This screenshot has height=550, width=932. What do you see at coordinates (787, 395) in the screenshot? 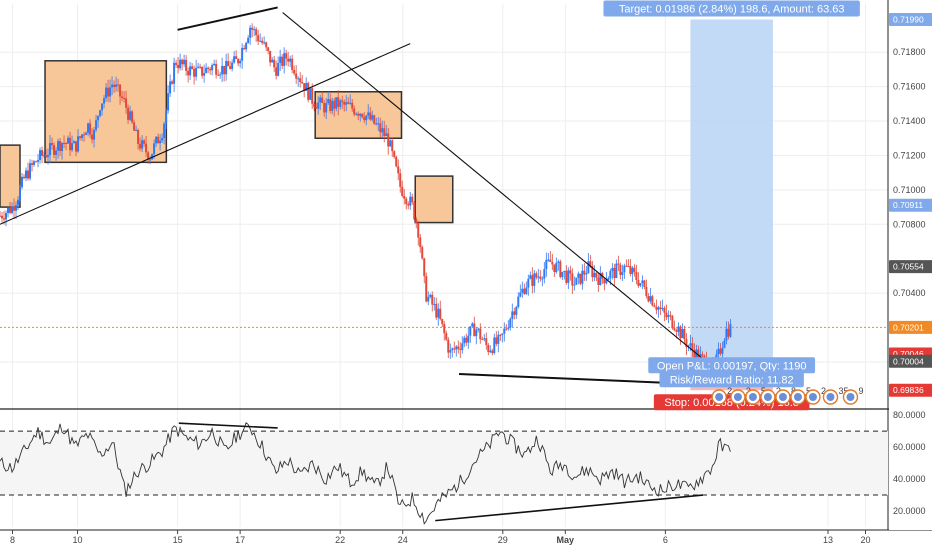
I see `event-badges: 2352852359` at bounding box center [787, 395].